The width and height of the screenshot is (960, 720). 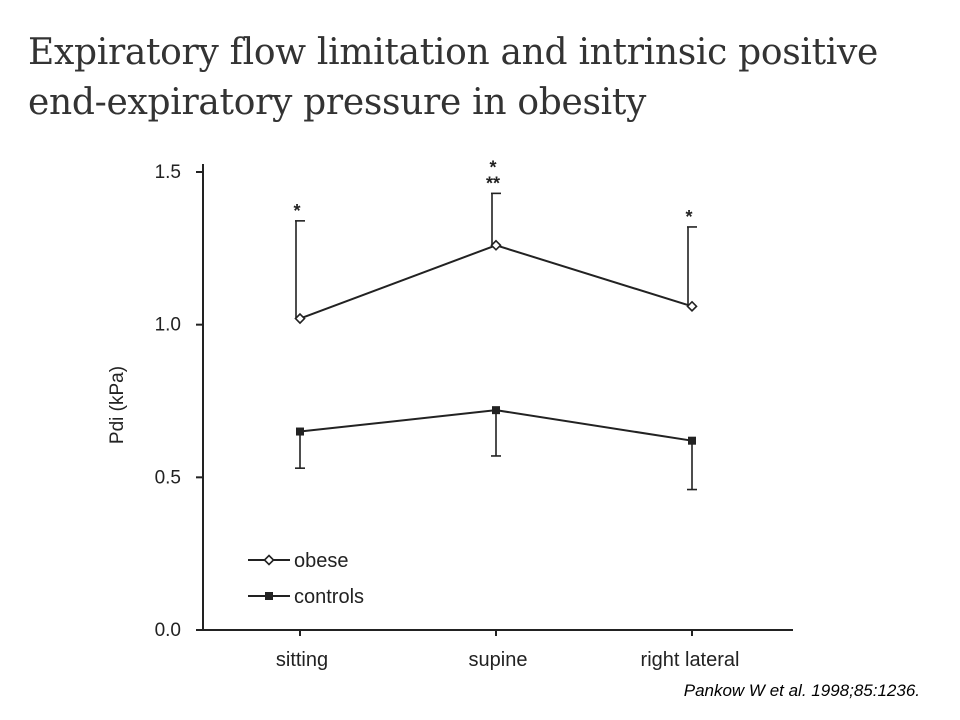 What do you see at coordinates (496, 282) in the screenshot?
I see `series-line-obese` at bounding box center [496, 282].